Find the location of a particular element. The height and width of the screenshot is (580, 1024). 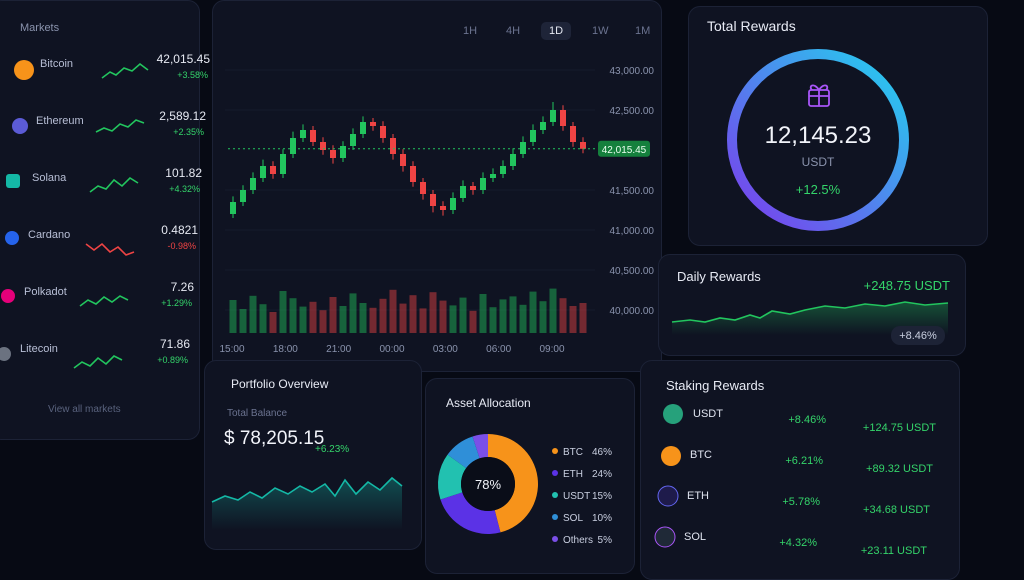

daily-change: +8.46% is located at coordinates (918, 336).